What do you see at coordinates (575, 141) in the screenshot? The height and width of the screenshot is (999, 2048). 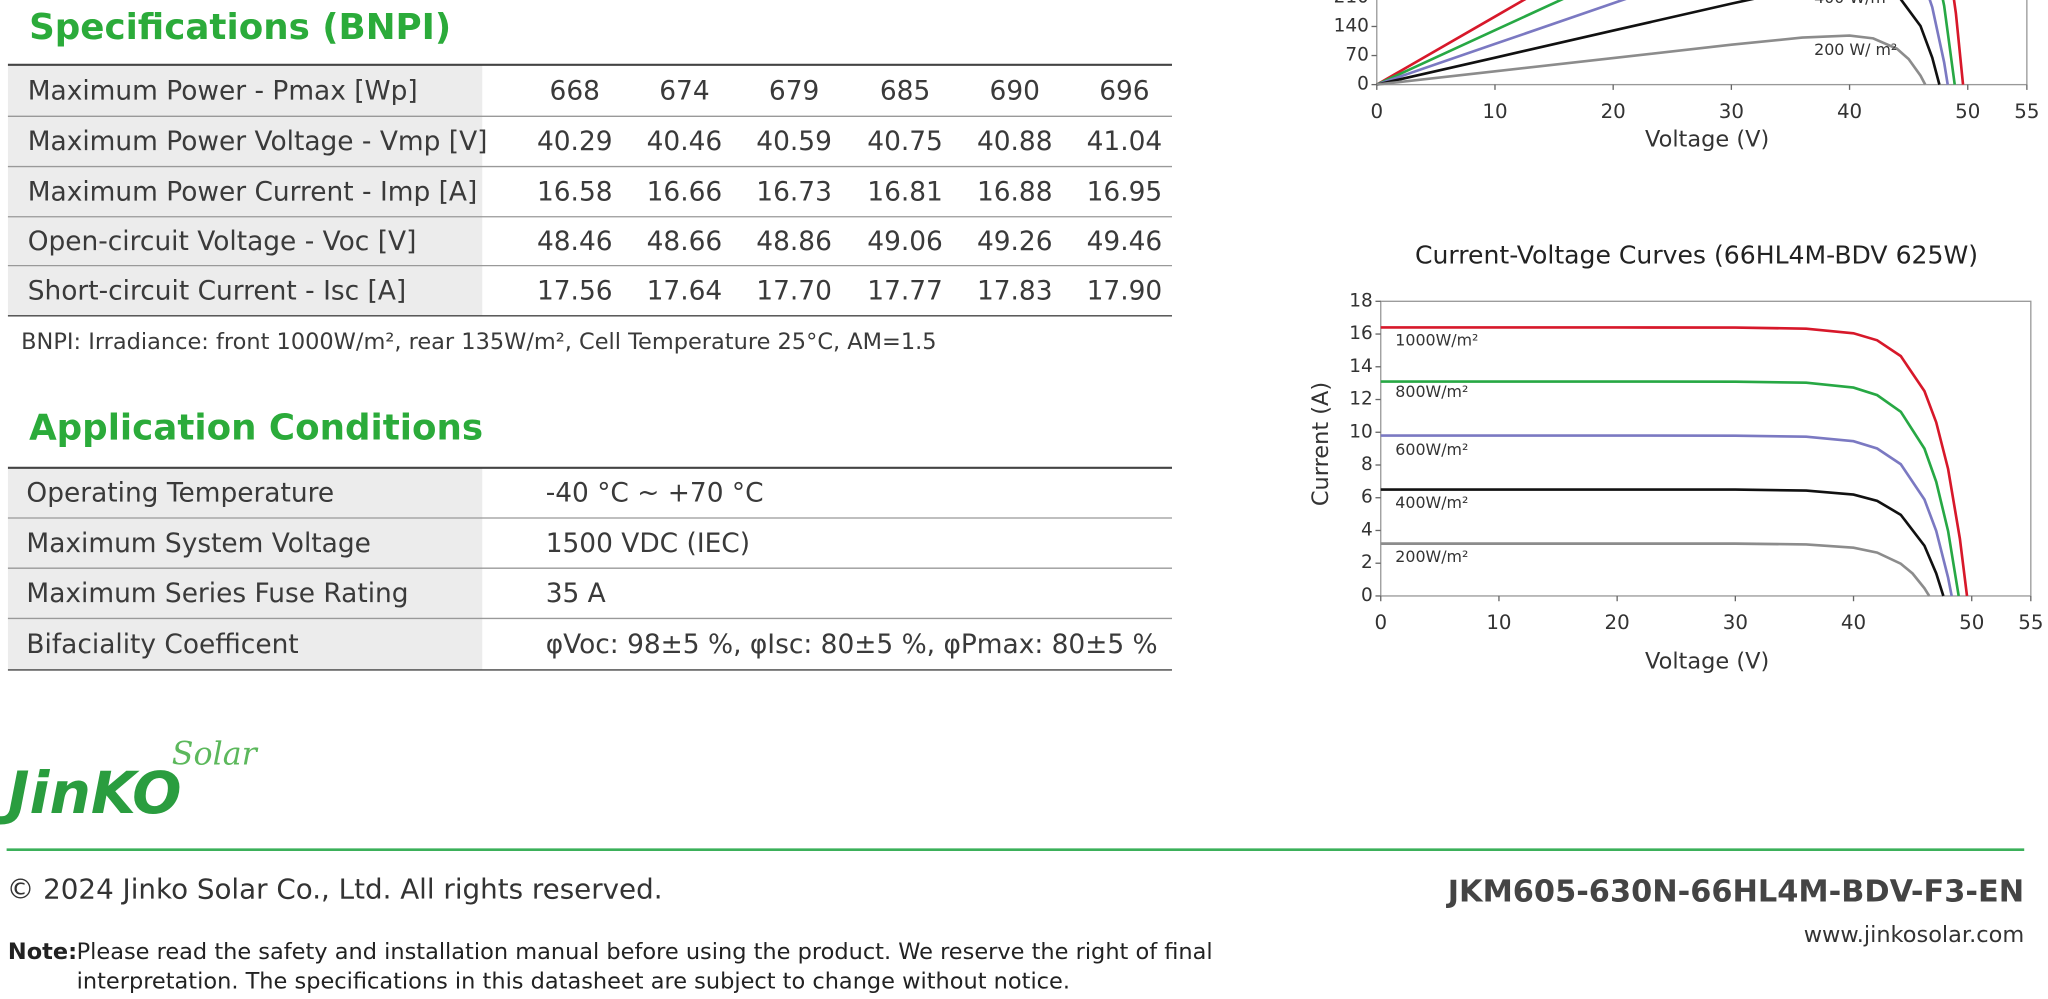 I see `cell-value: 40.29` at bounding box center [575, 141].